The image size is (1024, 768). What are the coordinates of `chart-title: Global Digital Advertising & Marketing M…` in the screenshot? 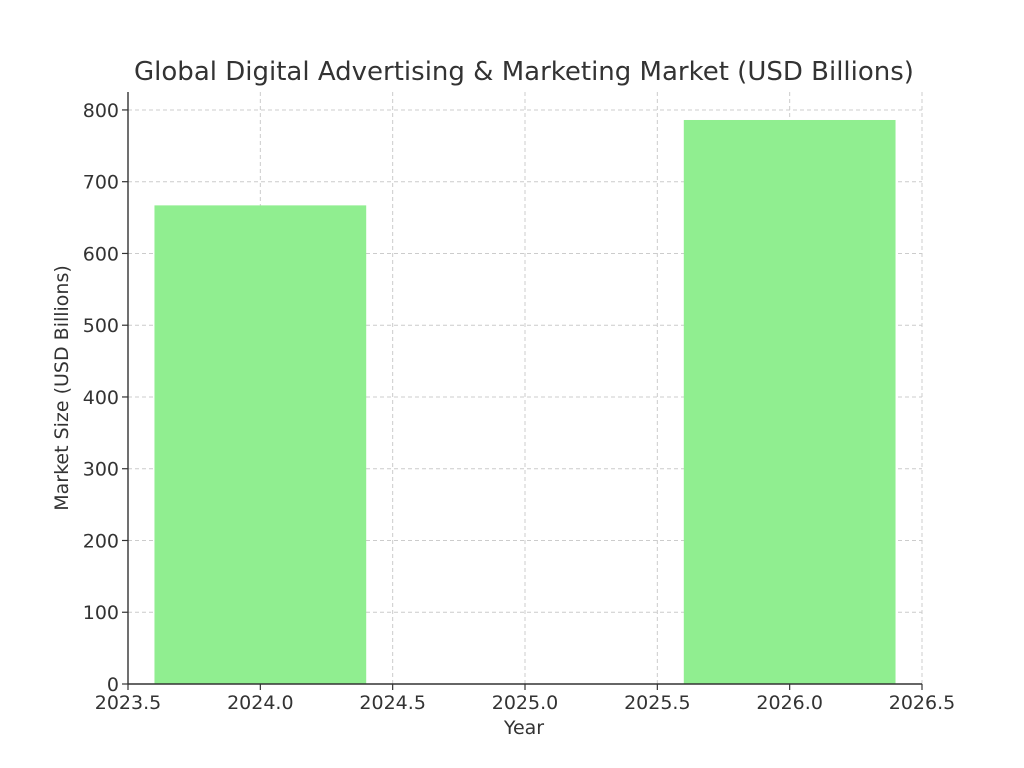 It's located at (524, 72).